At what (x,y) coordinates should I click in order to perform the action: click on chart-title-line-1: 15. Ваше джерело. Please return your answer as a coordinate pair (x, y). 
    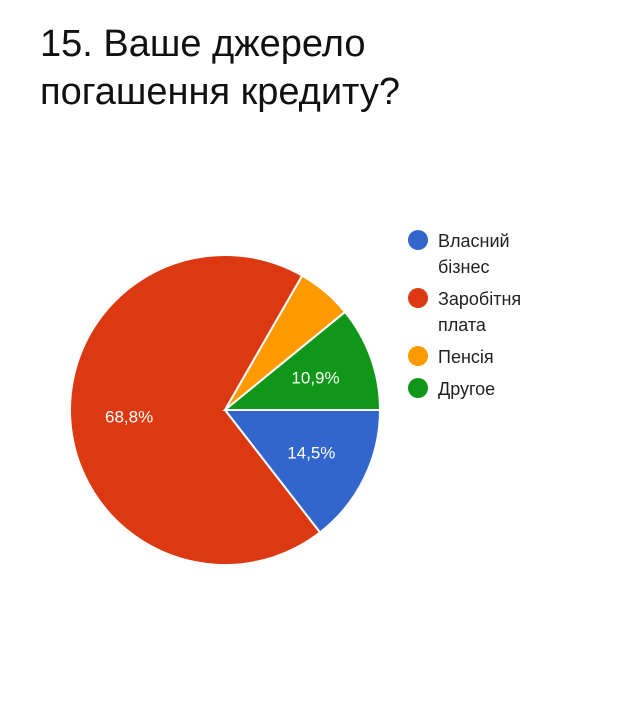
    Looking at the image, I should click on (203, 44).